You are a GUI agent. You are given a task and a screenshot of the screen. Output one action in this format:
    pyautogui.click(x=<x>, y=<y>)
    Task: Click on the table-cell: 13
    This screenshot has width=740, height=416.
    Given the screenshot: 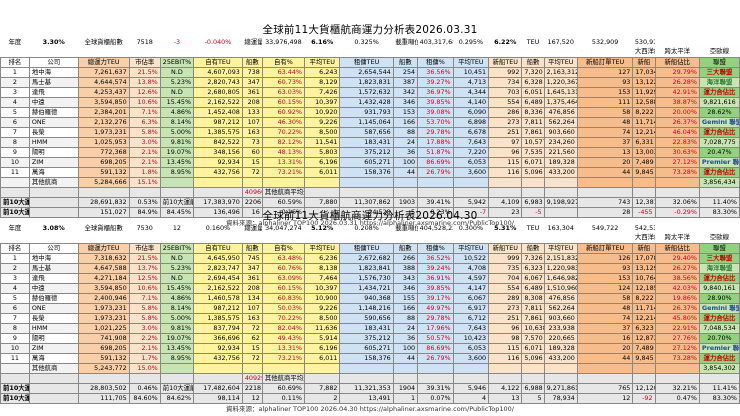 What is the action you would take?
    pyautogui.click(x=605, y=152)
    